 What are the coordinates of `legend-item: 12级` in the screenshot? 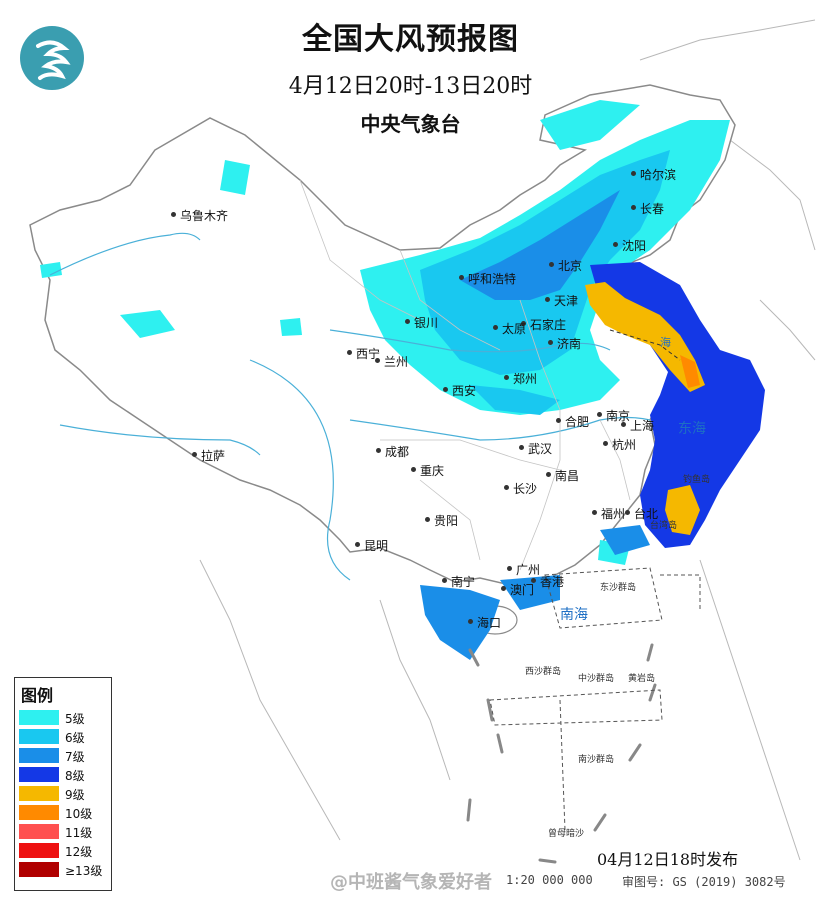 It's located at (64, 850).